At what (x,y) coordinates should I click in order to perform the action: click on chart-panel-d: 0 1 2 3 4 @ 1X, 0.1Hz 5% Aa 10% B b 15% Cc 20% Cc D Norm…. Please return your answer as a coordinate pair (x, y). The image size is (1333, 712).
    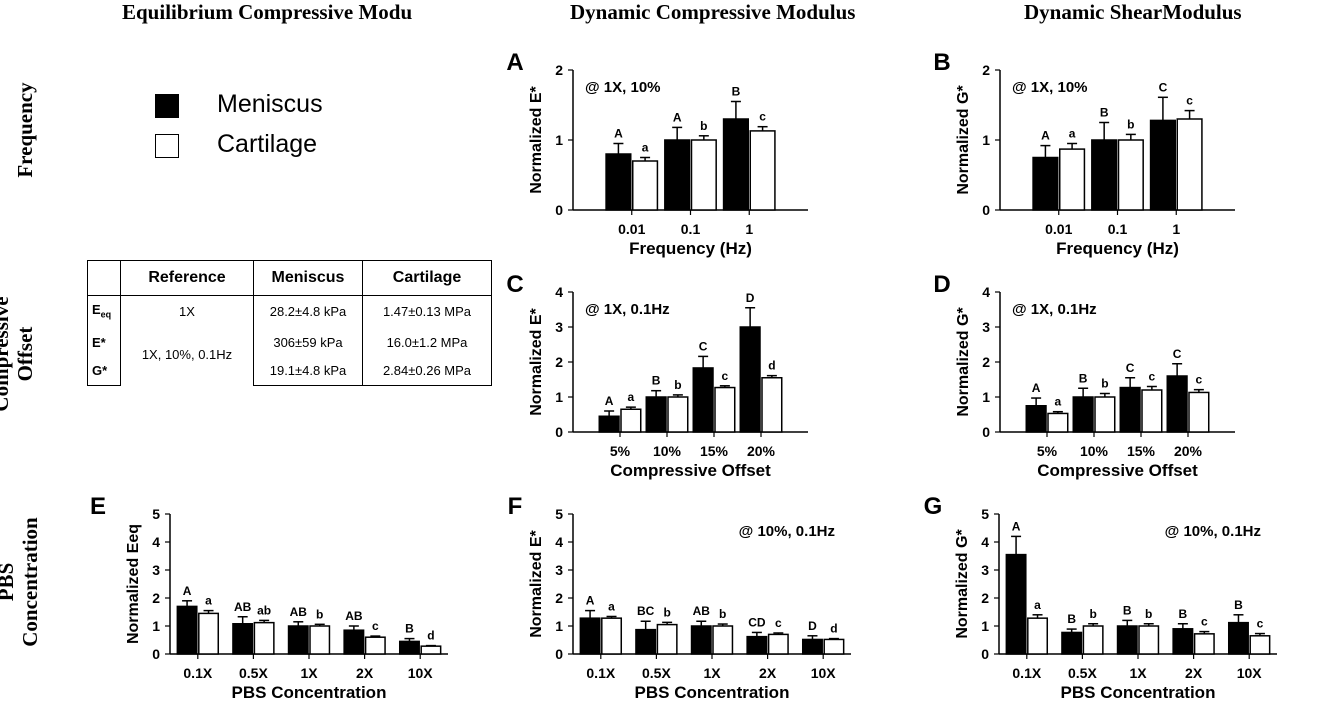
    Looking at the image, I should click on (1084, 375).